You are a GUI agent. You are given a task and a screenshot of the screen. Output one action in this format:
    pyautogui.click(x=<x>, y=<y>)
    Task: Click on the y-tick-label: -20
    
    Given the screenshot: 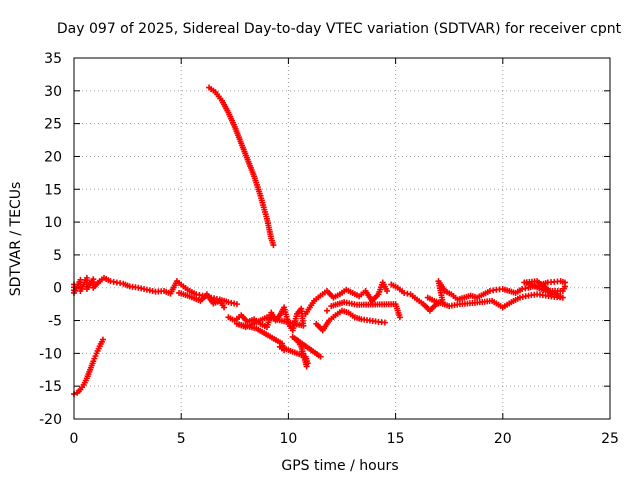 What is the action you would take?
    pyautogui.click(x=50, y=420)
    